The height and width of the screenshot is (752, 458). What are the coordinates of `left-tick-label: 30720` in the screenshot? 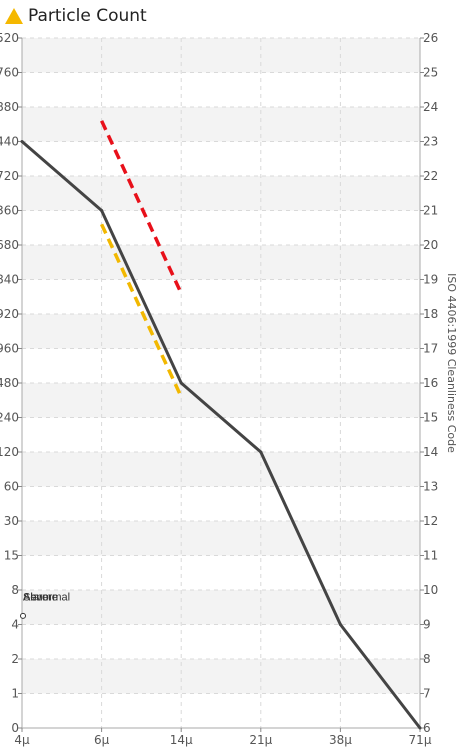 It's located at (9, 176).